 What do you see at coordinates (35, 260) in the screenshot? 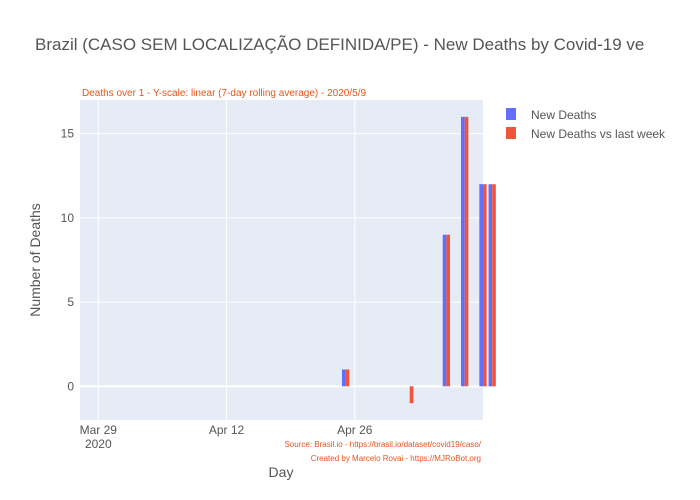
I see `y-axis-label: Number of Deaths` at bounding box center [35, 260].